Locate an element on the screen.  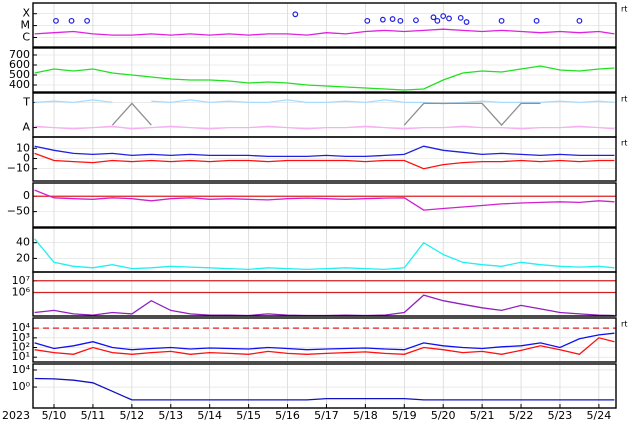
y-tick-label: C is located at coordinates (26, 36).